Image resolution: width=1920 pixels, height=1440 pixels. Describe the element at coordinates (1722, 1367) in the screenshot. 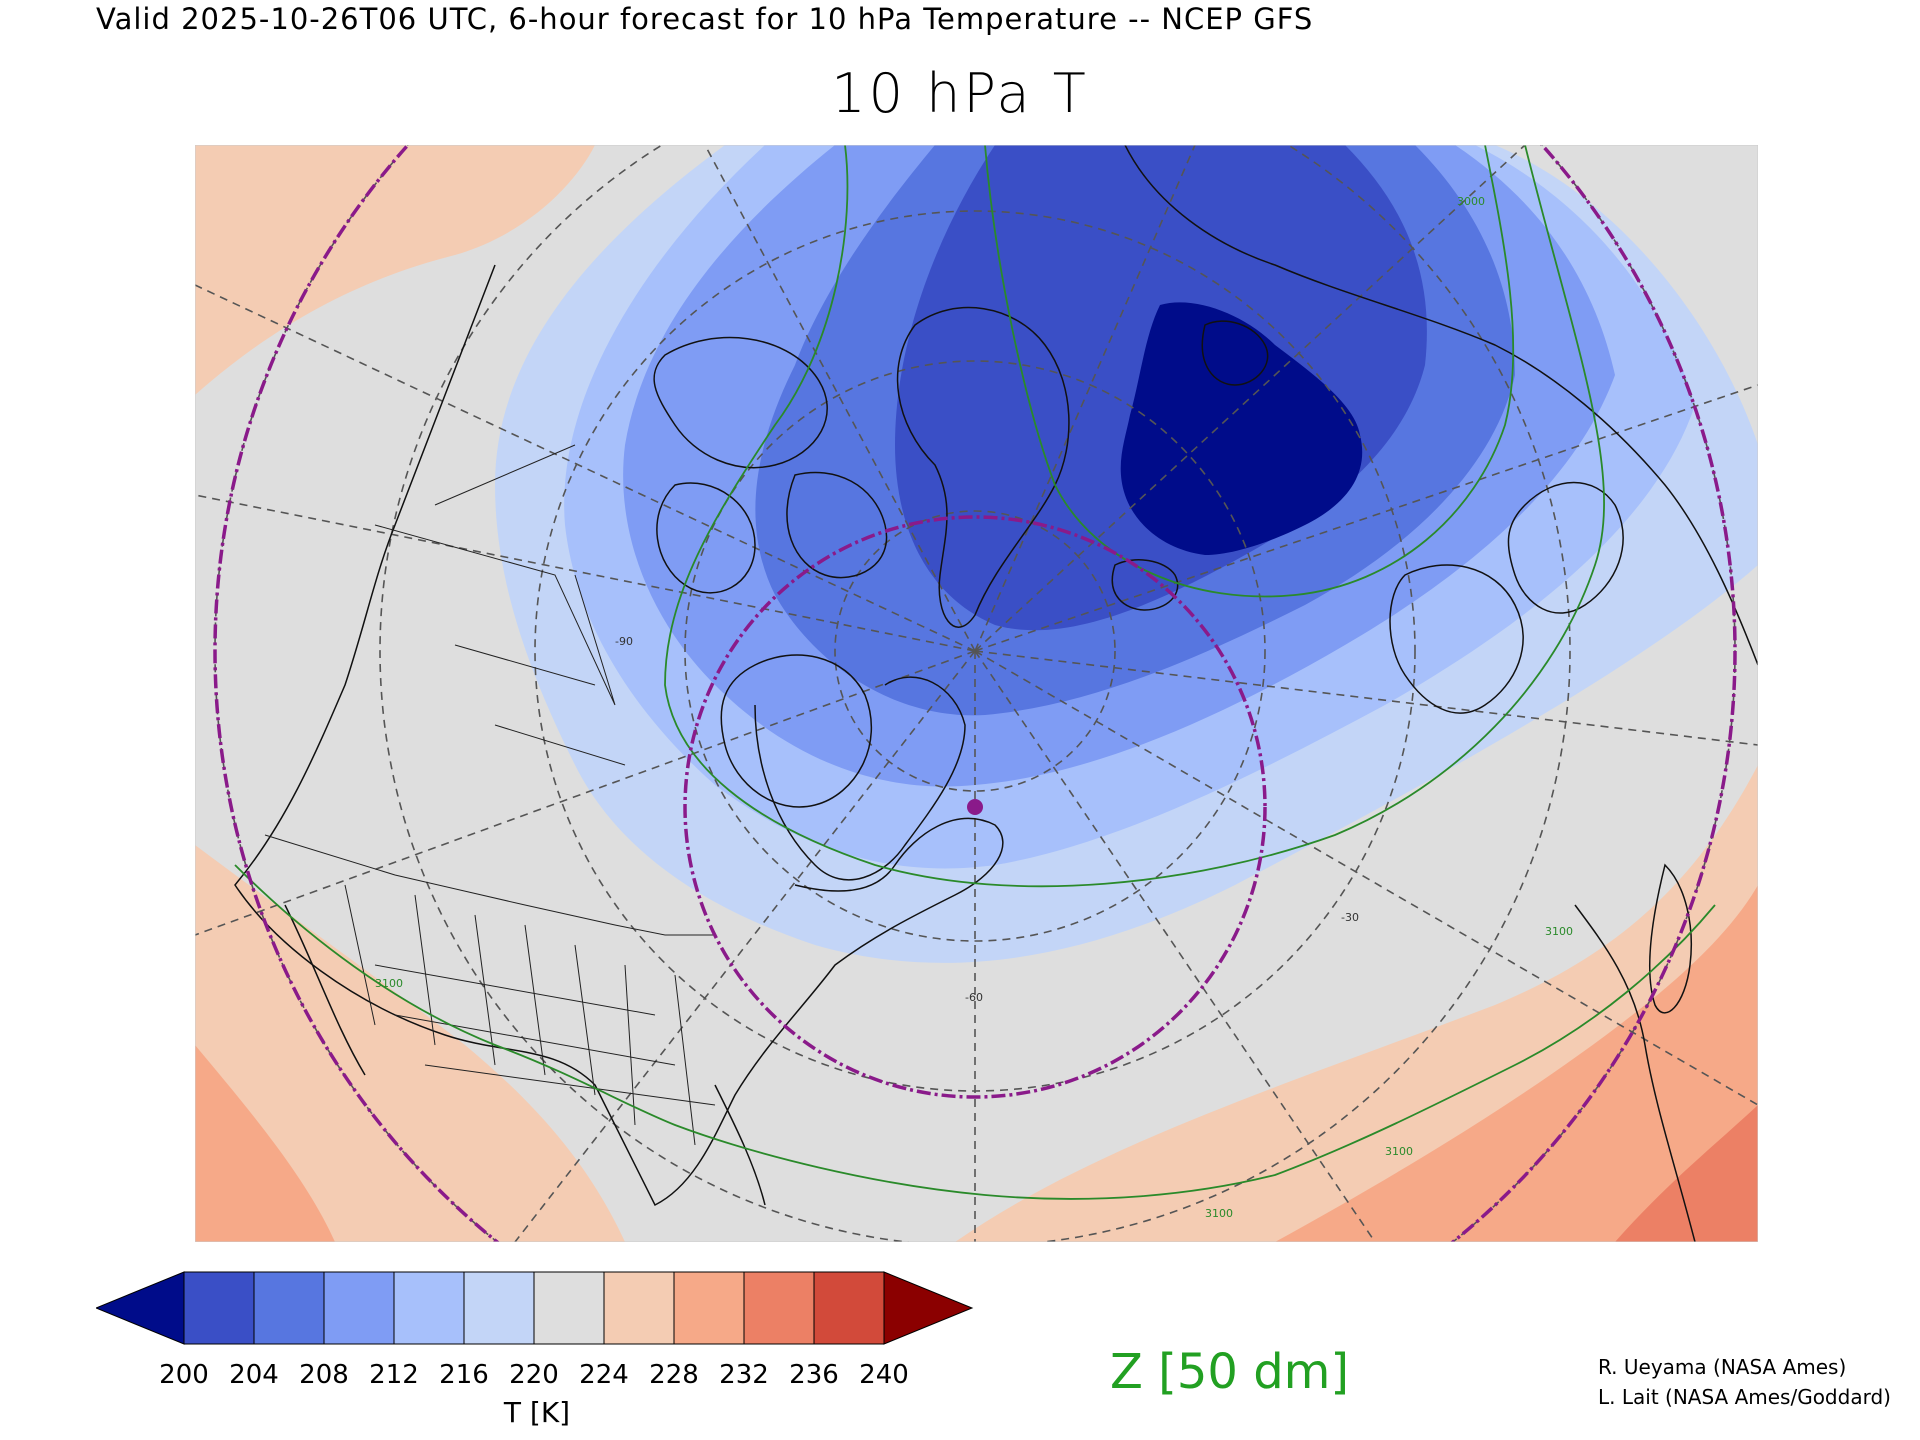

I see `credit-line: R. Ueyama (NASA Ames)` at that location.